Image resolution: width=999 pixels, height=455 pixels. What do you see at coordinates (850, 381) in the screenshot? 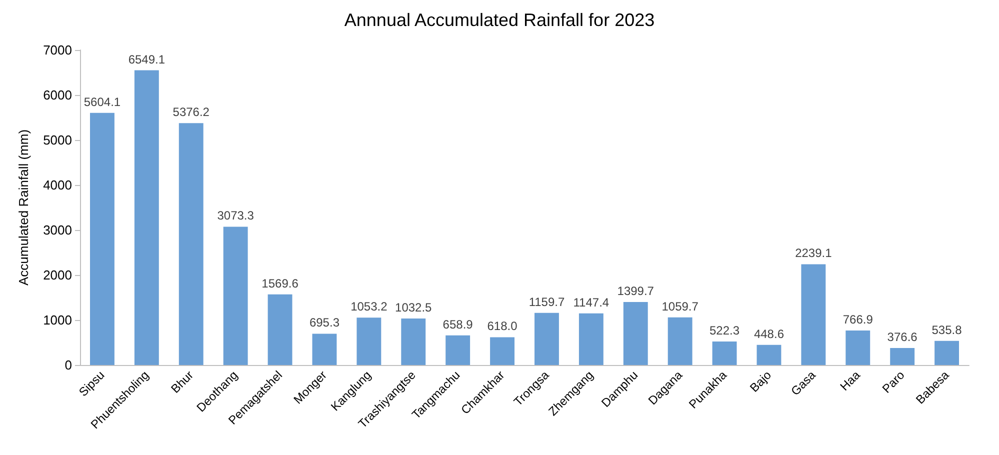
I see `x-tick-label: Haa` at bounding box center [850, 381].